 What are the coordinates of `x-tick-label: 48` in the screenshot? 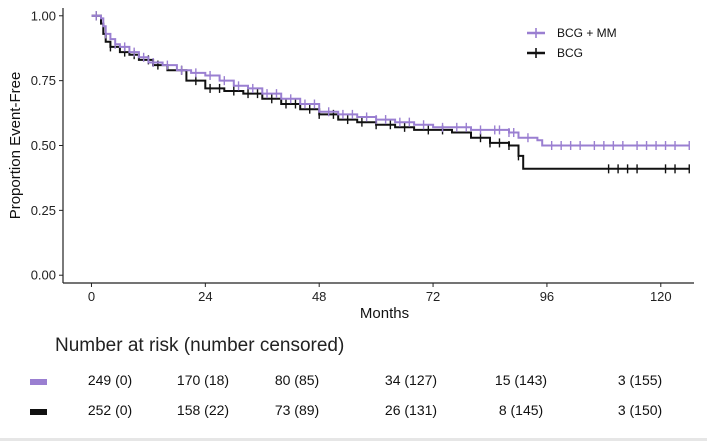 It's located at (319, 296).